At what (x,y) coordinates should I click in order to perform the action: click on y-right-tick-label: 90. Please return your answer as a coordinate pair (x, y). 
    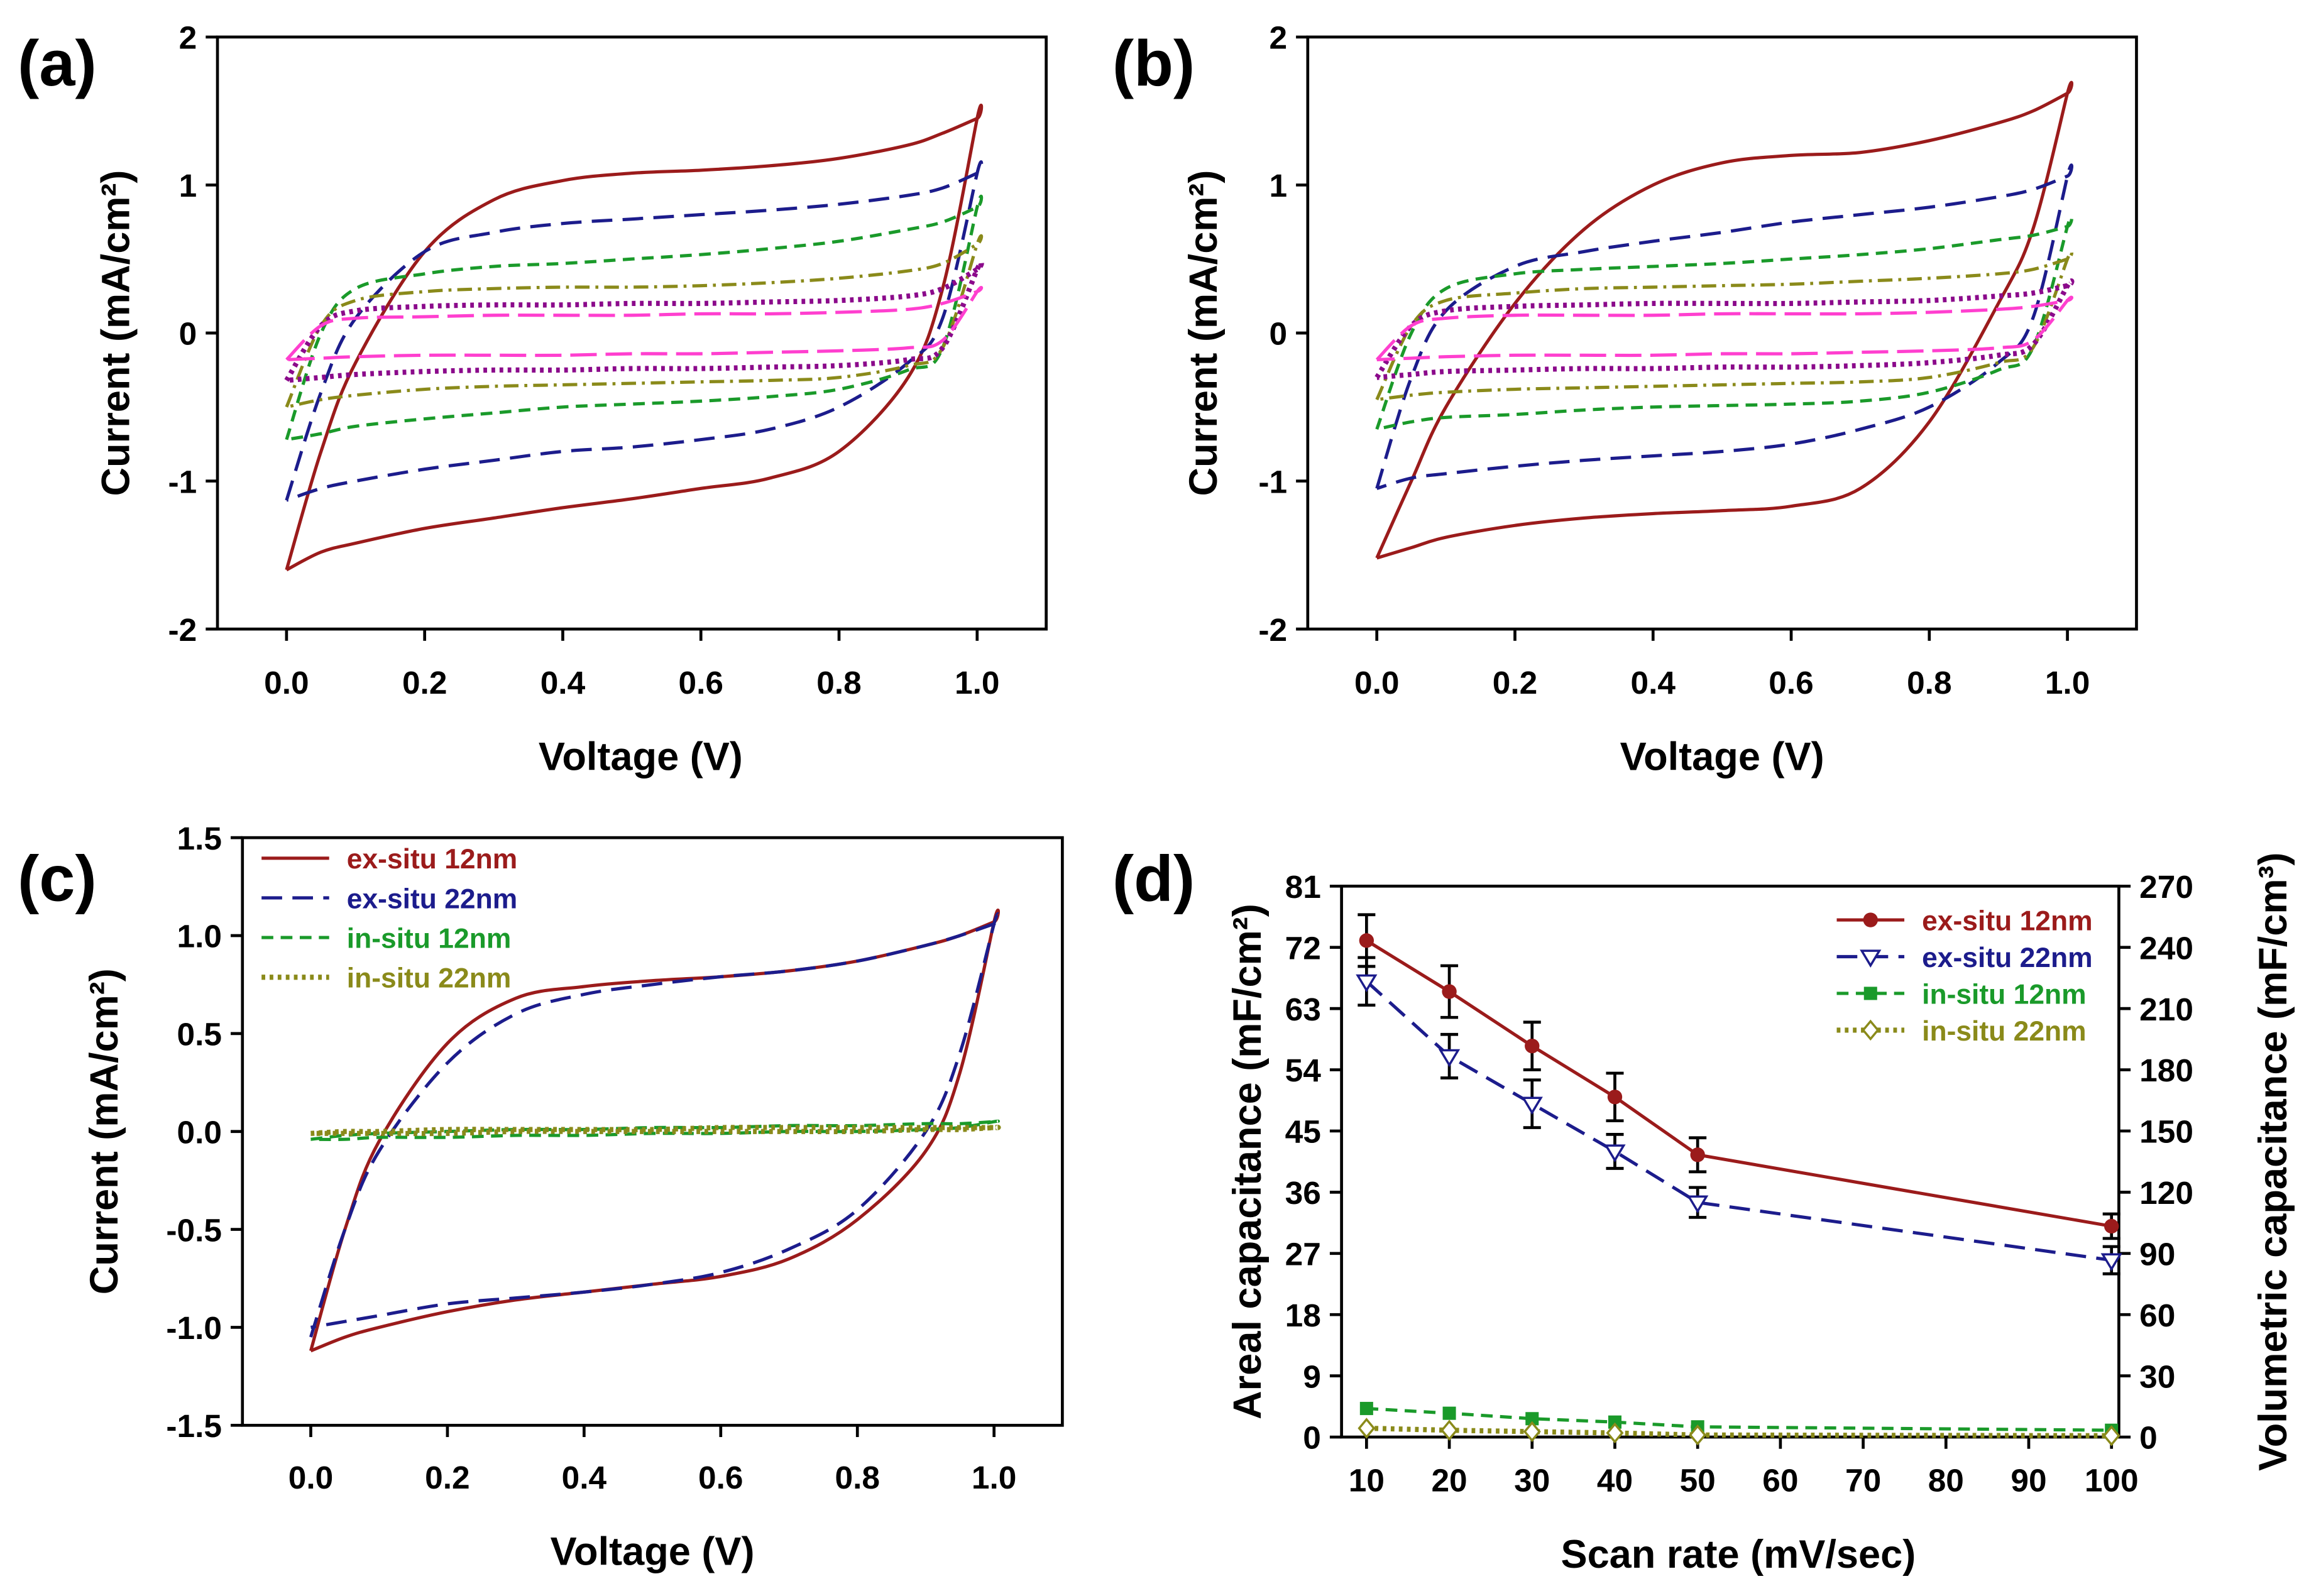
    Looking at the image, I should click on (2157, 1253).